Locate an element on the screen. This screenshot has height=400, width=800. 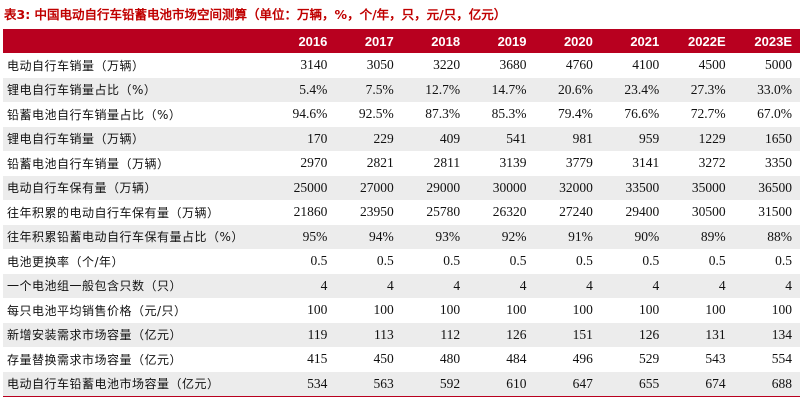
table-cell: 29400 is located at coordinates (642, 212).